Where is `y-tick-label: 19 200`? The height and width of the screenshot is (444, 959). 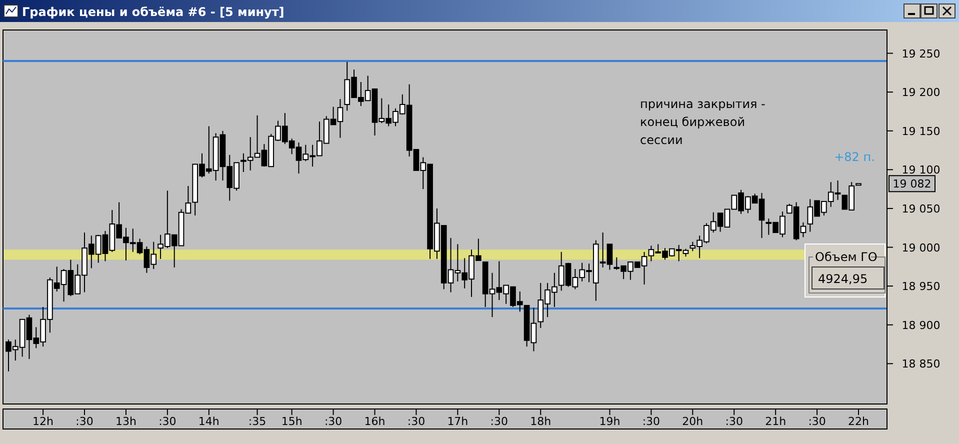 y-tick-label: 19 200 is located at coordinates (921, 93).